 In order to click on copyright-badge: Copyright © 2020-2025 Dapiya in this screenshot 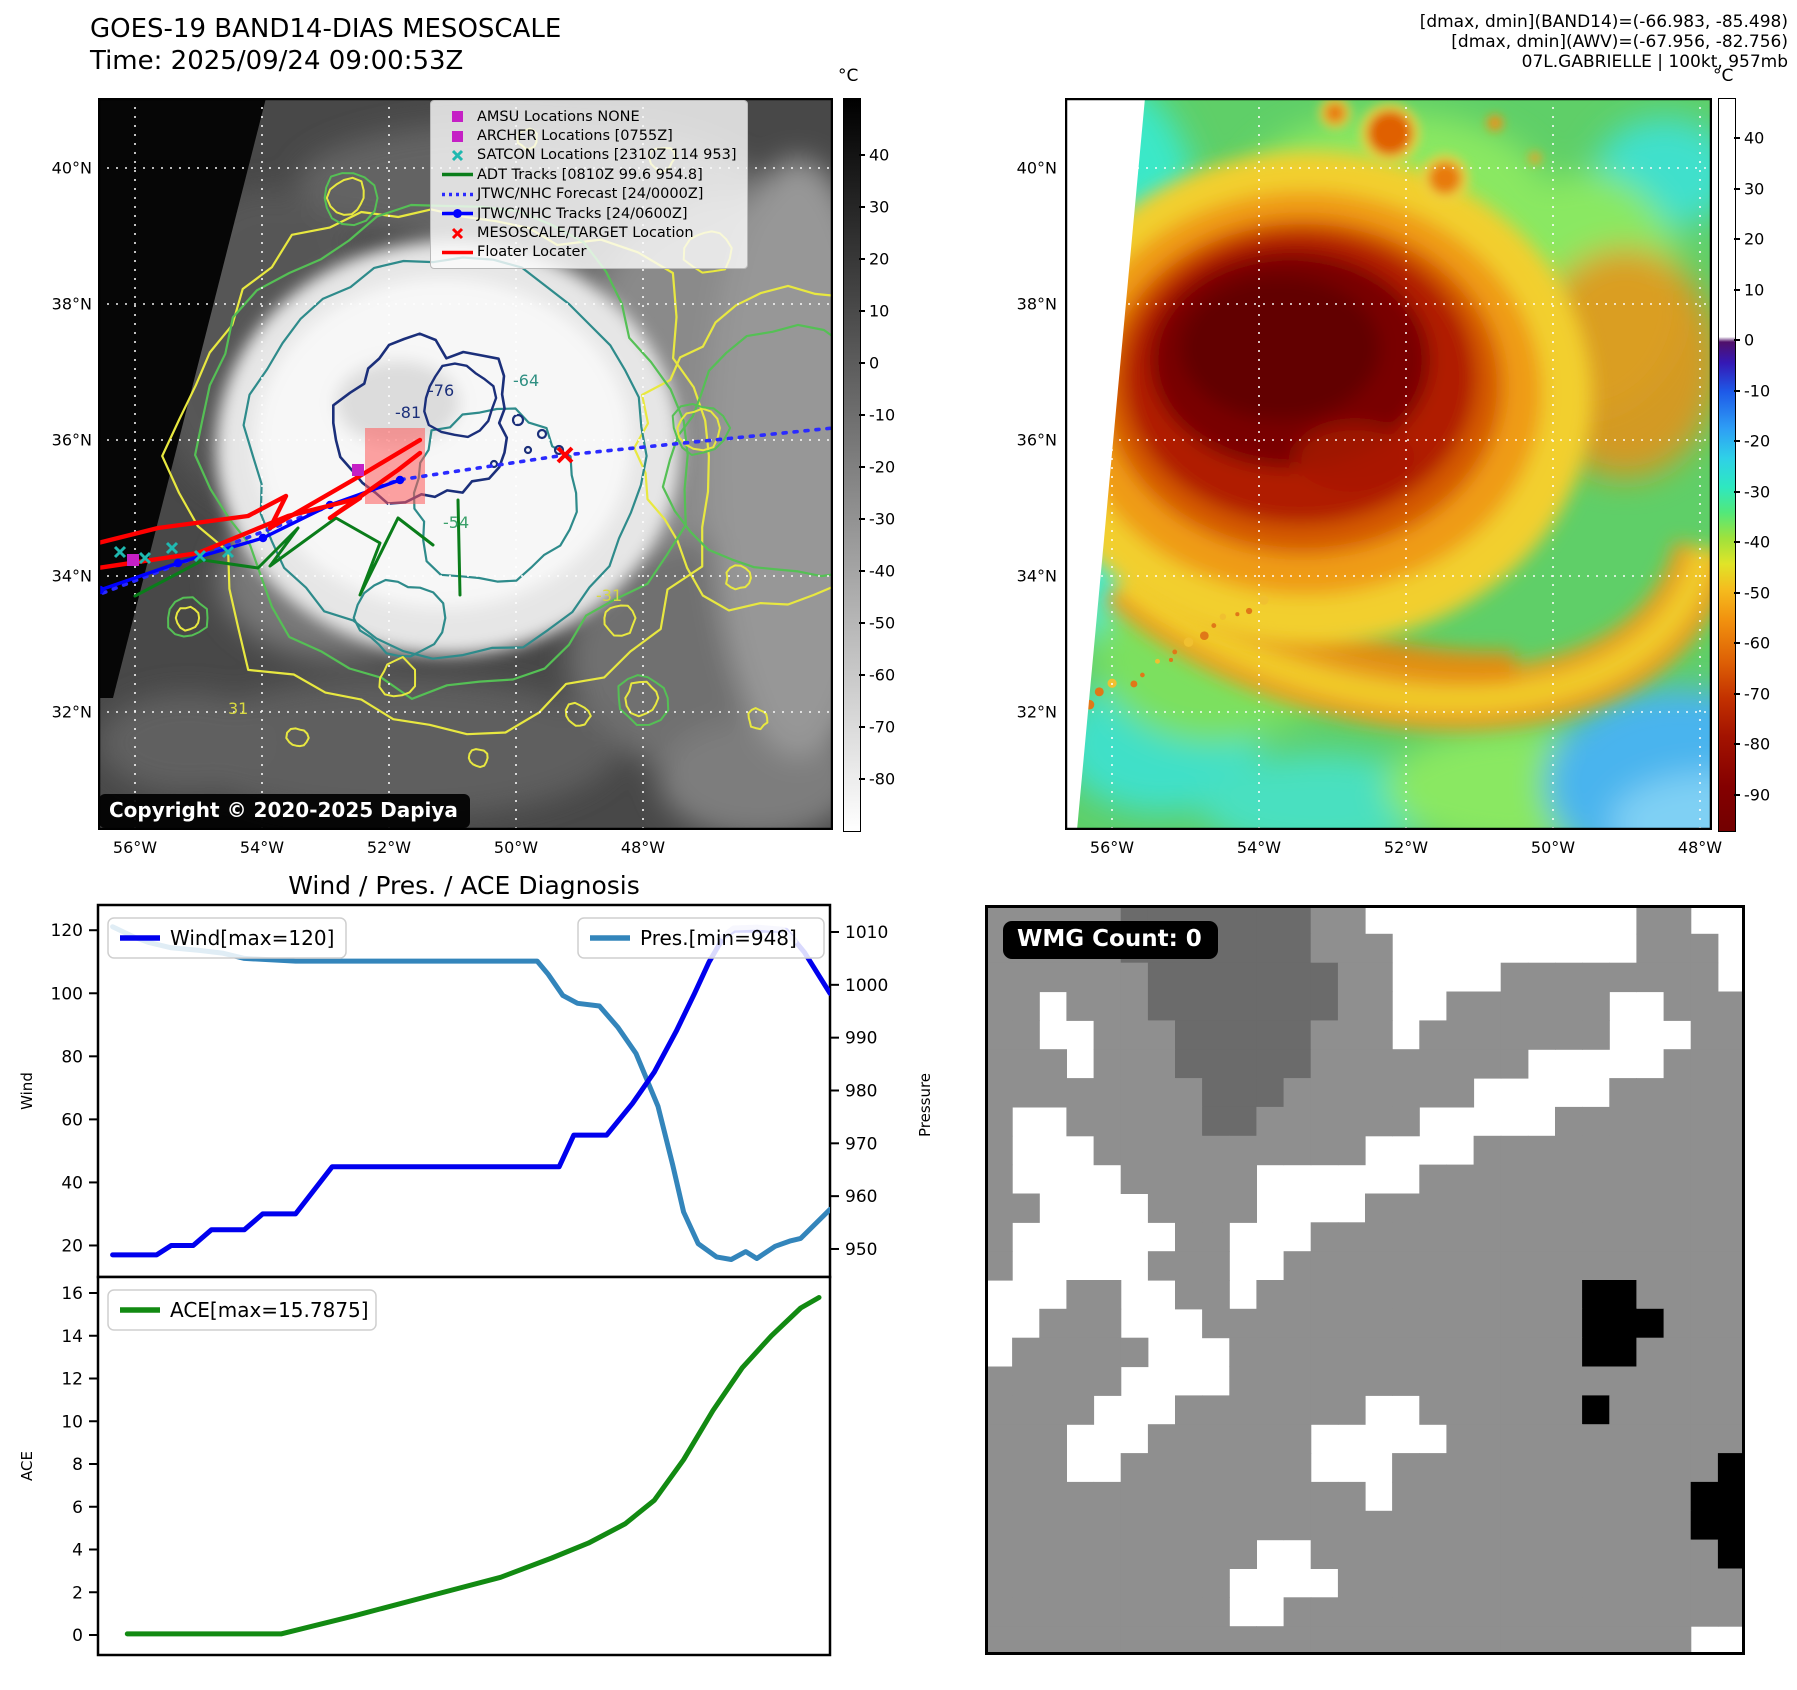, I will do `click(284, 811)`.